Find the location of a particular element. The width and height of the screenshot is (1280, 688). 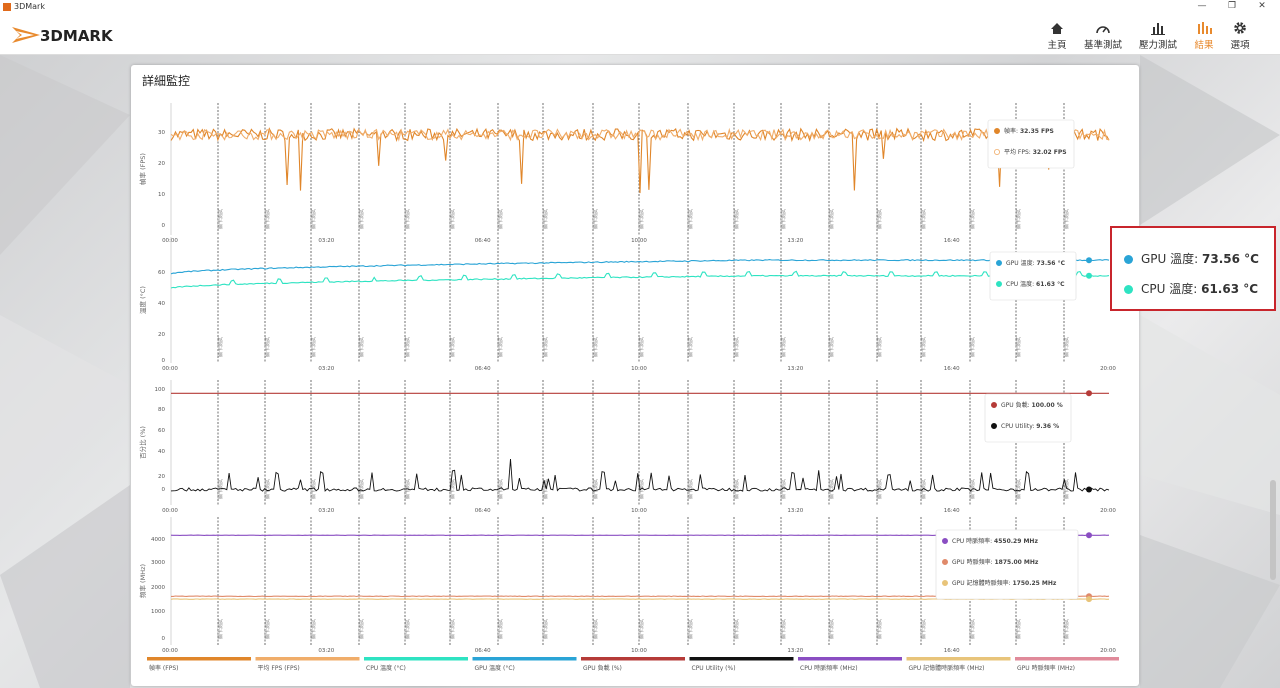

nav-results: 結果 is located at coordinates (1204, 34).